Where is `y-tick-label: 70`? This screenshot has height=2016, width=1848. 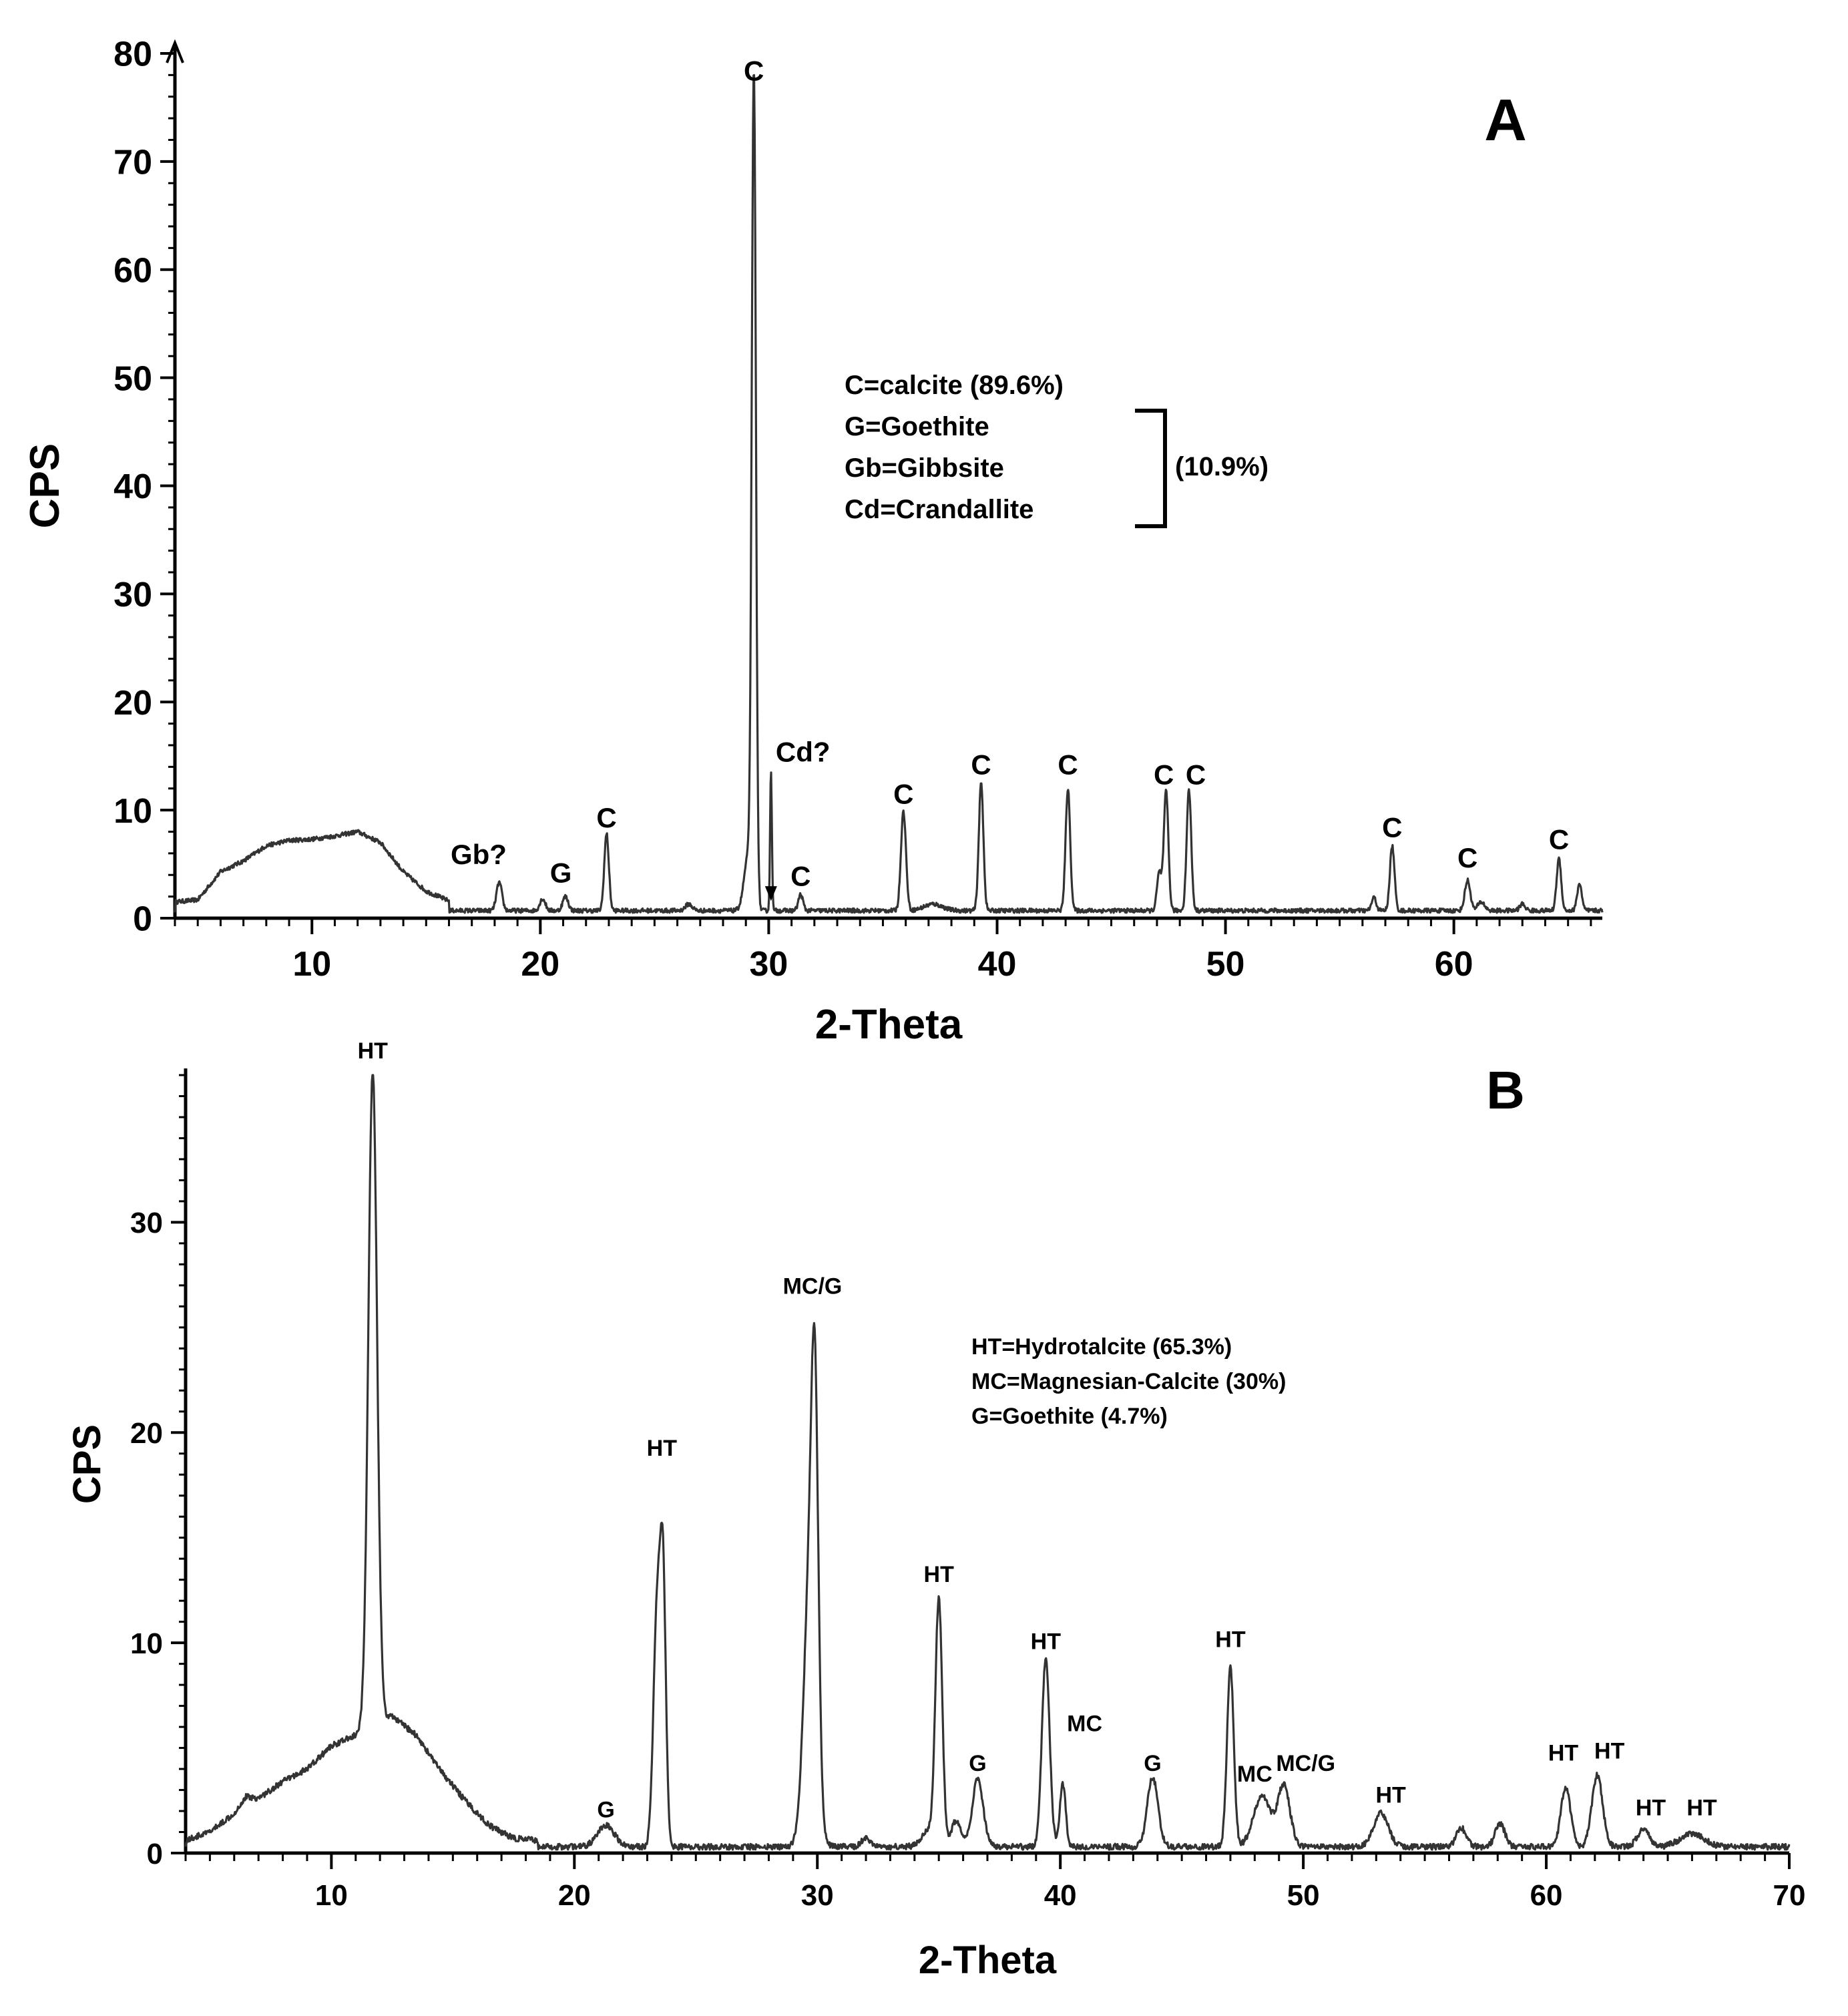
y-tick-label: 70 is located at coordinates (132, 163).